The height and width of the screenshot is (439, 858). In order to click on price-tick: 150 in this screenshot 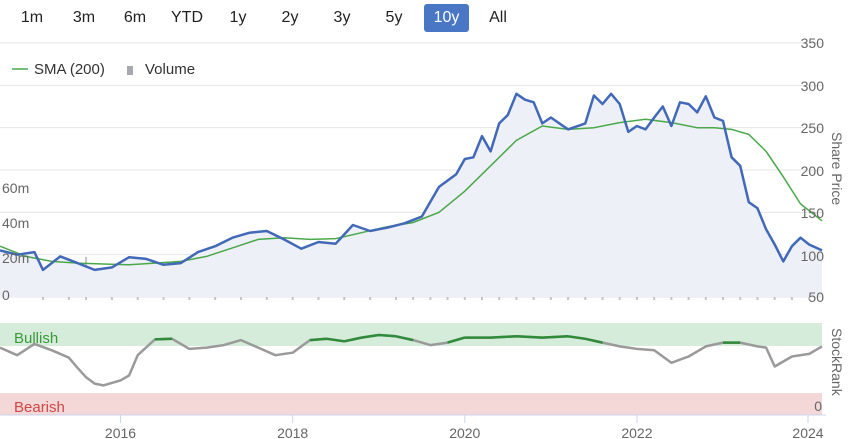, I will do `click(813, 213)`.